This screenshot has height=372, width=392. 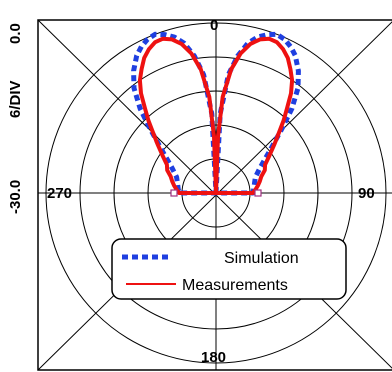 I want to click on legend: Simulation Measurements, so click(x=229, y=269).